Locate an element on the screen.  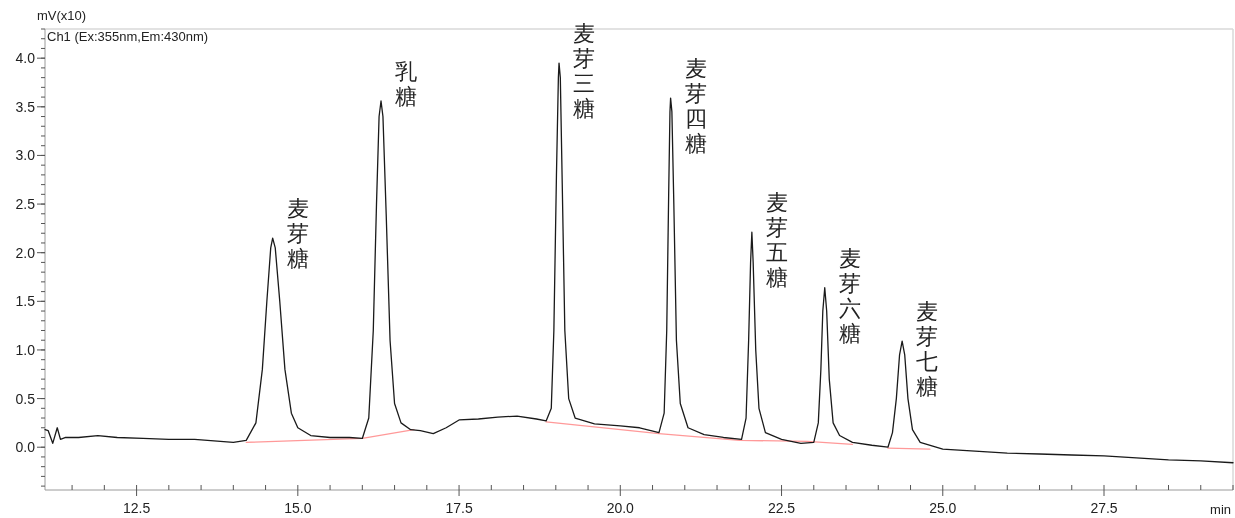
x-tick-label: 17.5 is located at coordinates (459, 508).